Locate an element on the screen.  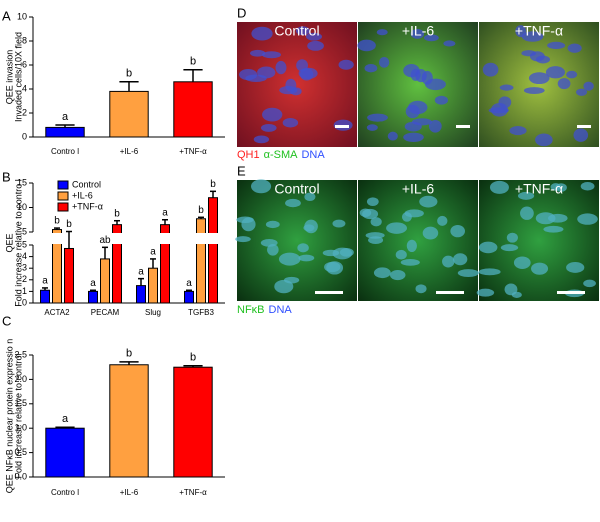
legend-label: +TNF-α is located at coordinates (87, 206).